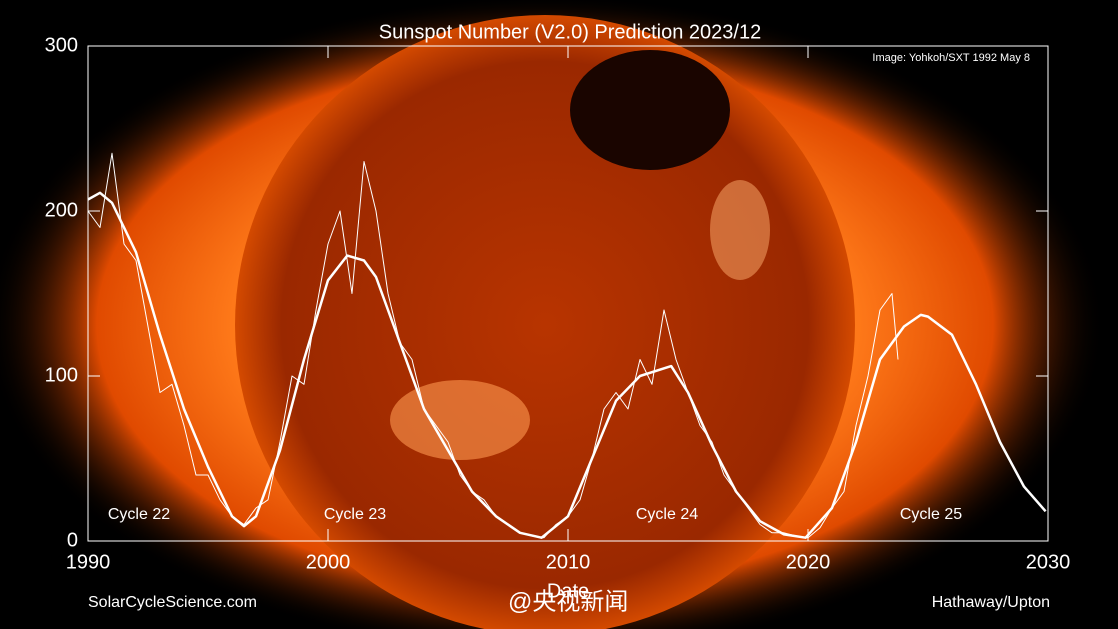 The width and height of the screenshot is (1118, 629). I want to click on coronal-hole, so click(650, 110).